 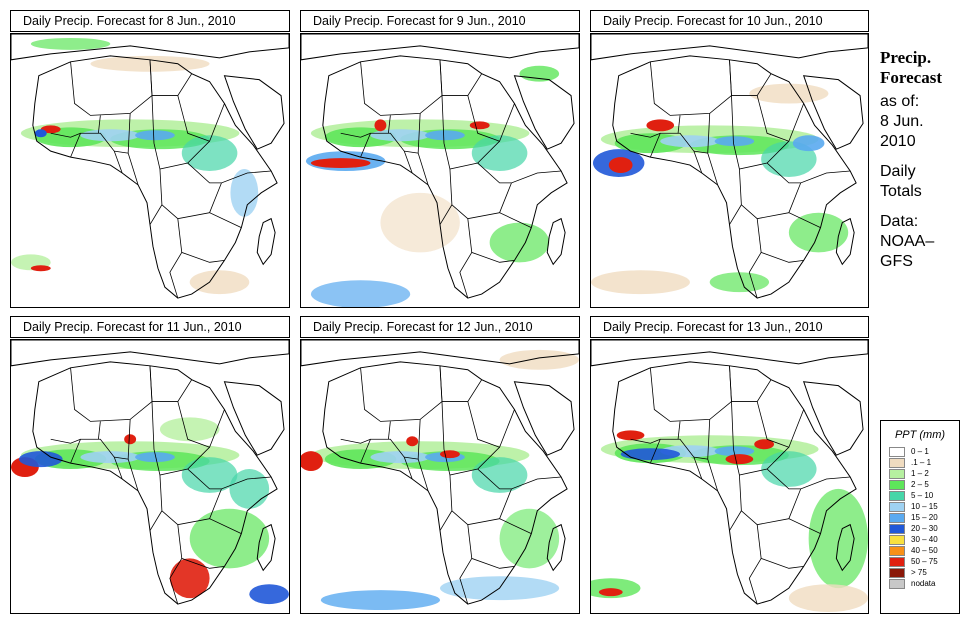 What do you see at coordinates (924, 528) in the screenshot?
I see `legend-label: 20 – 30` at bounding box center [924, 528].